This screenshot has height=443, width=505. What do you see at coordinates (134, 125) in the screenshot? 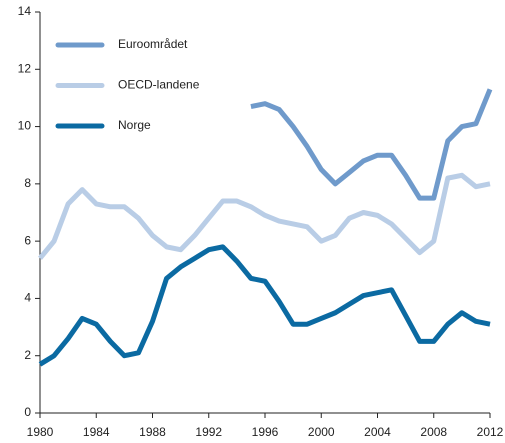
I see `legend-label: Norge` at bounding box center [134, 125].